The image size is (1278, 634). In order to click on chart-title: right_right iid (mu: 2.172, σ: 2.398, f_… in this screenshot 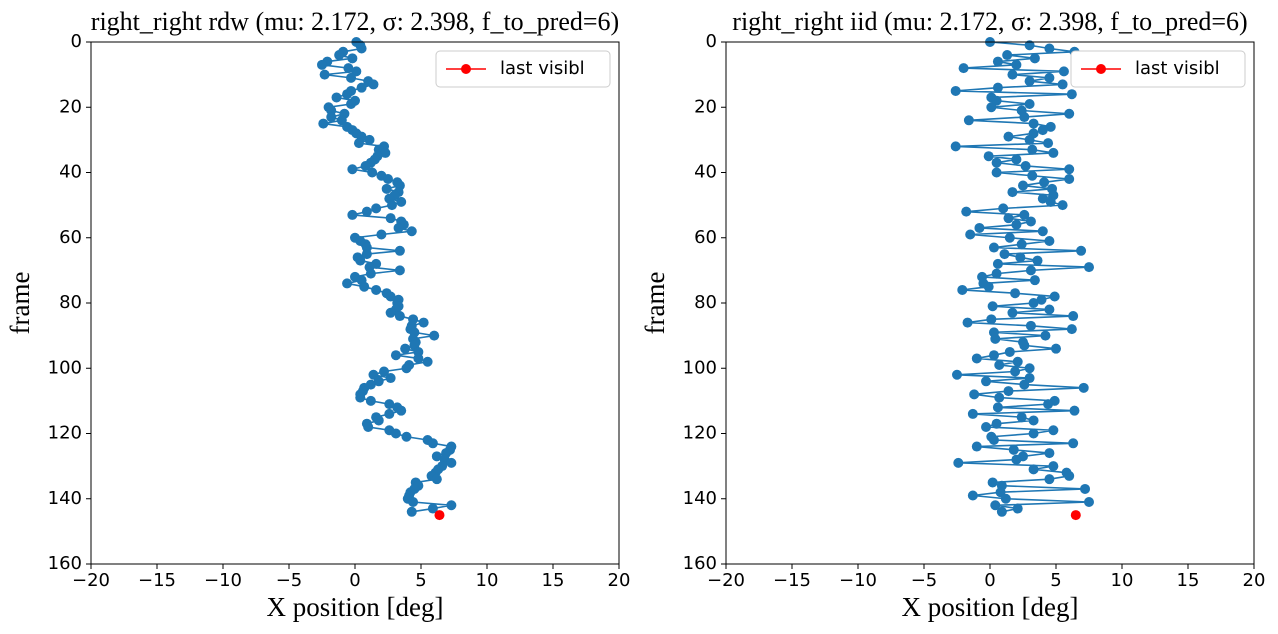, I will do `click(989, 21)`.